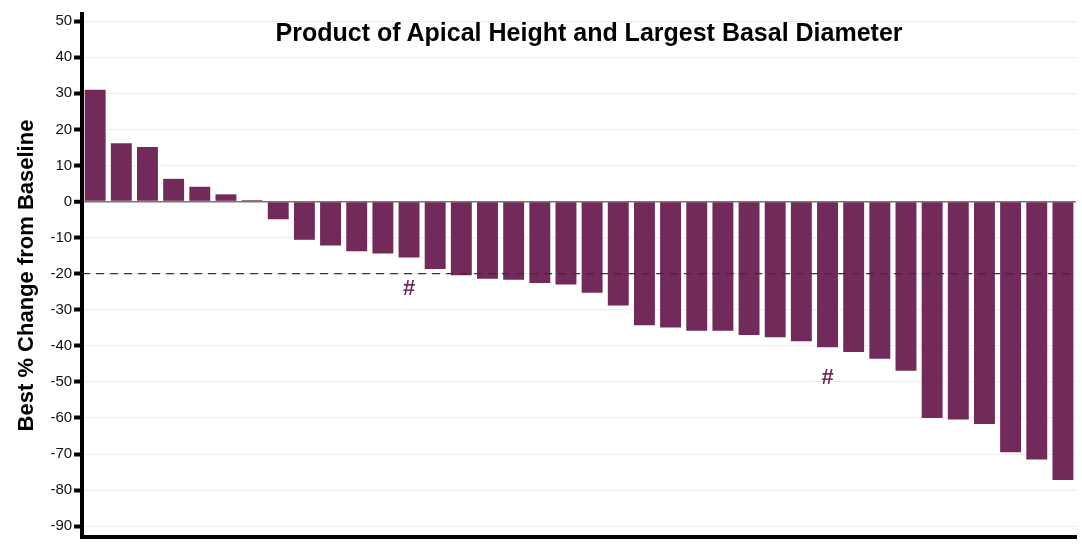 Image resolution: width=1082 pixels, height=548 pixels. I want to click on chart-title: Product of Apical Height and Largest Basal Diameter, so click(589, 32).